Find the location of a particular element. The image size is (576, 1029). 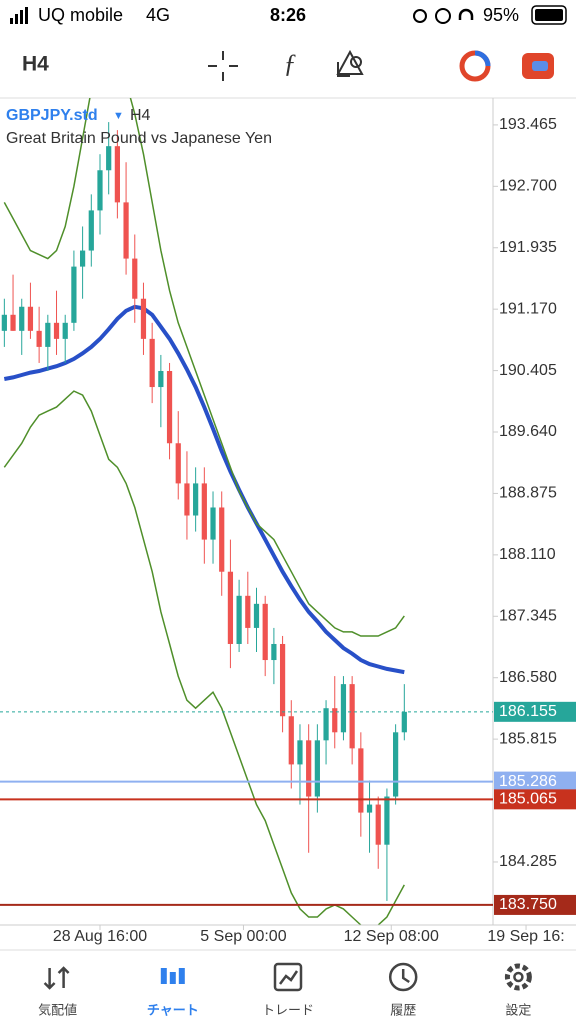

price-label: 185.065 is located at coordinates (528, 799).